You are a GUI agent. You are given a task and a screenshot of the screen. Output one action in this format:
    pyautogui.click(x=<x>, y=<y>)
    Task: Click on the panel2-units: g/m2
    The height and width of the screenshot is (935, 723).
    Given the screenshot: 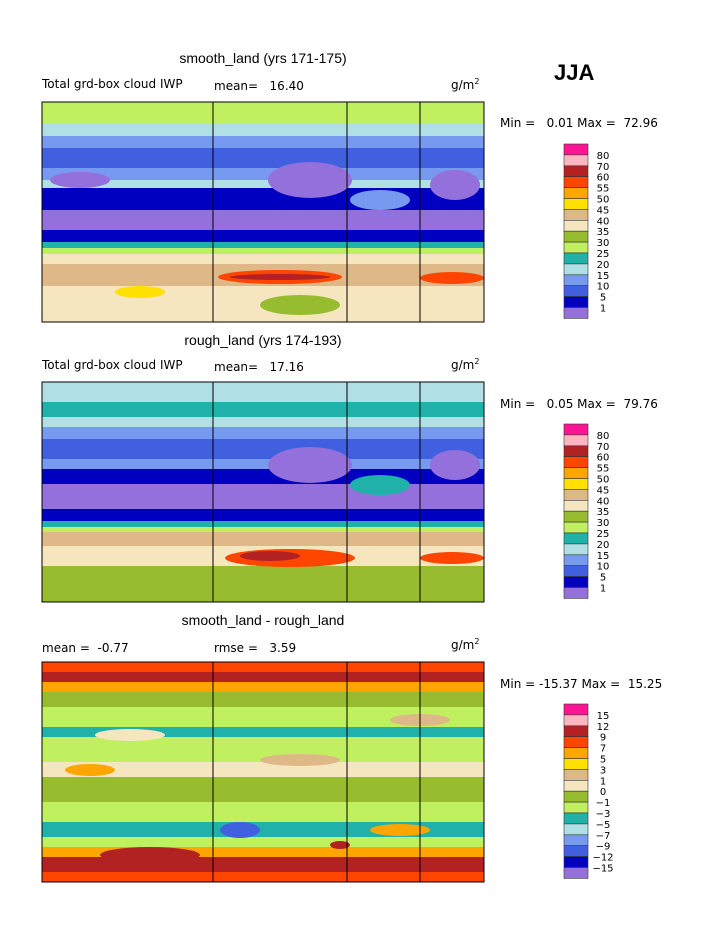 What is the action you would take?
    pyautogui.click(x=465, y=364)
    